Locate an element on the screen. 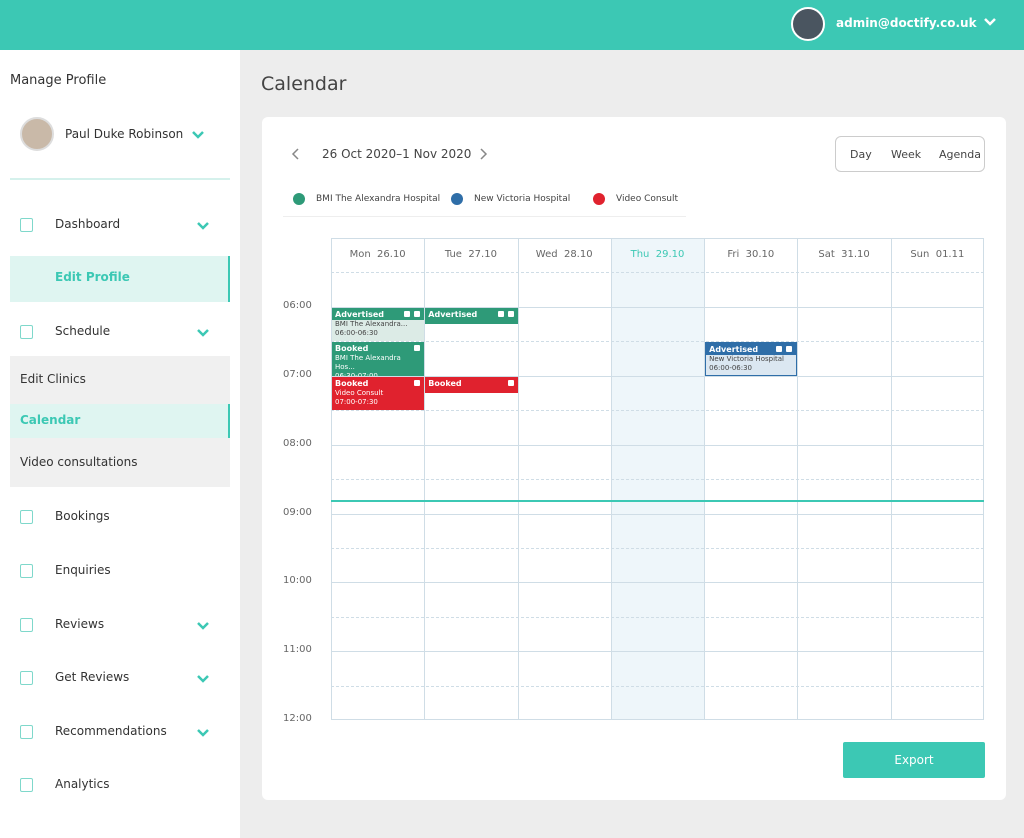 This screenshot has width=1024, height=838. time-label: 08:00 is located at coordinates (297, 443).